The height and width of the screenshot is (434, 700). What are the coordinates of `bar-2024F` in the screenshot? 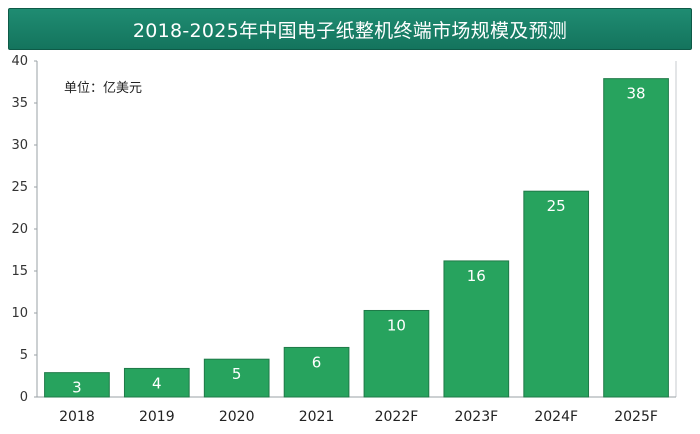 It's located at (556, 294).